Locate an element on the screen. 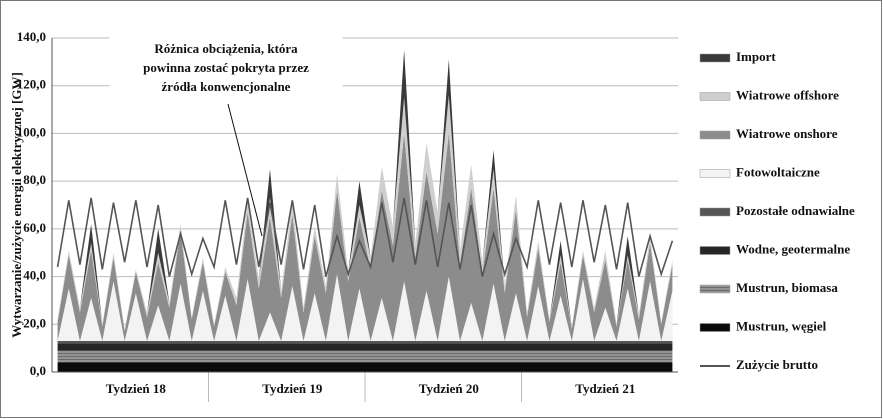 This screenshot has height=419, width=883. x-tick-label: Tydzień 19 is located at coordinates (292, 388).